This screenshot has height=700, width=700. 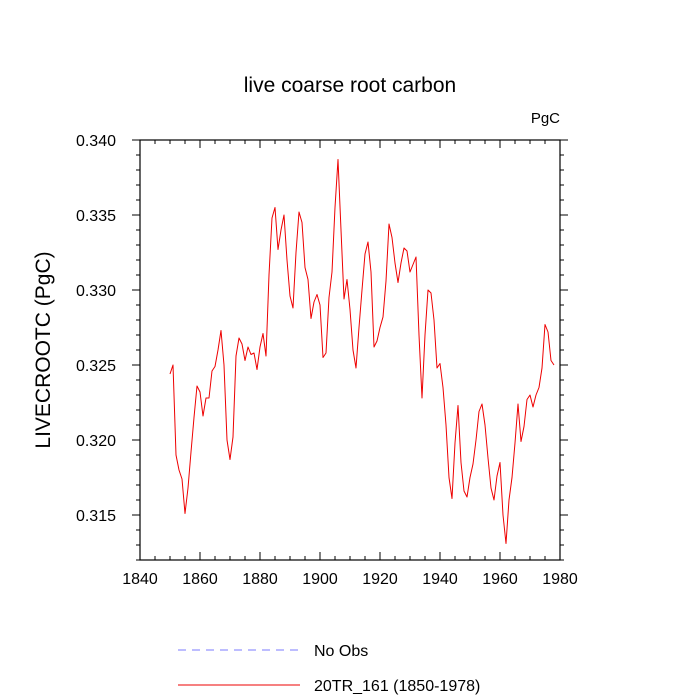 I want to click on legend: No Obs 20TR_161 (1850-1978), so click(x=329, y=669).